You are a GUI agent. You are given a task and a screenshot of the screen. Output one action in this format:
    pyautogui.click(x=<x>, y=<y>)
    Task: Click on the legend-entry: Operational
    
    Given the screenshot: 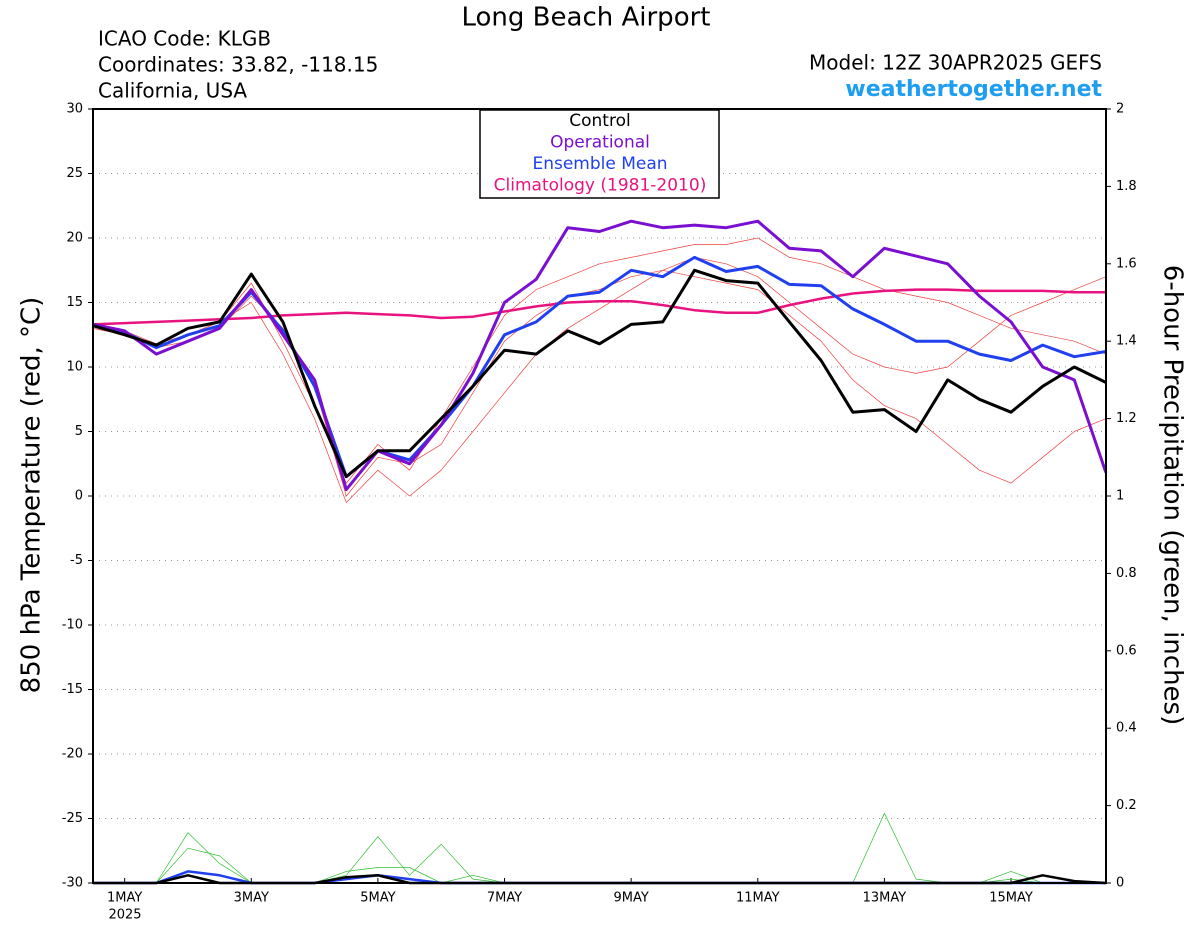 What is the action you would take?
    pyautogui.click(x=600, y=143)
    